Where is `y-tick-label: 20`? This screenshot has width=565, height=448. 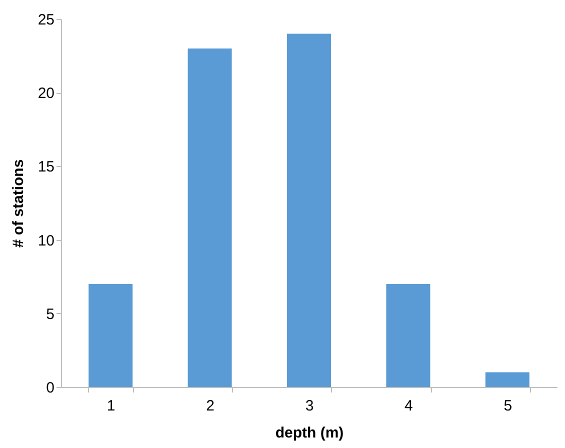
y-tick-label: 20 is located at coordinates (46, 93).